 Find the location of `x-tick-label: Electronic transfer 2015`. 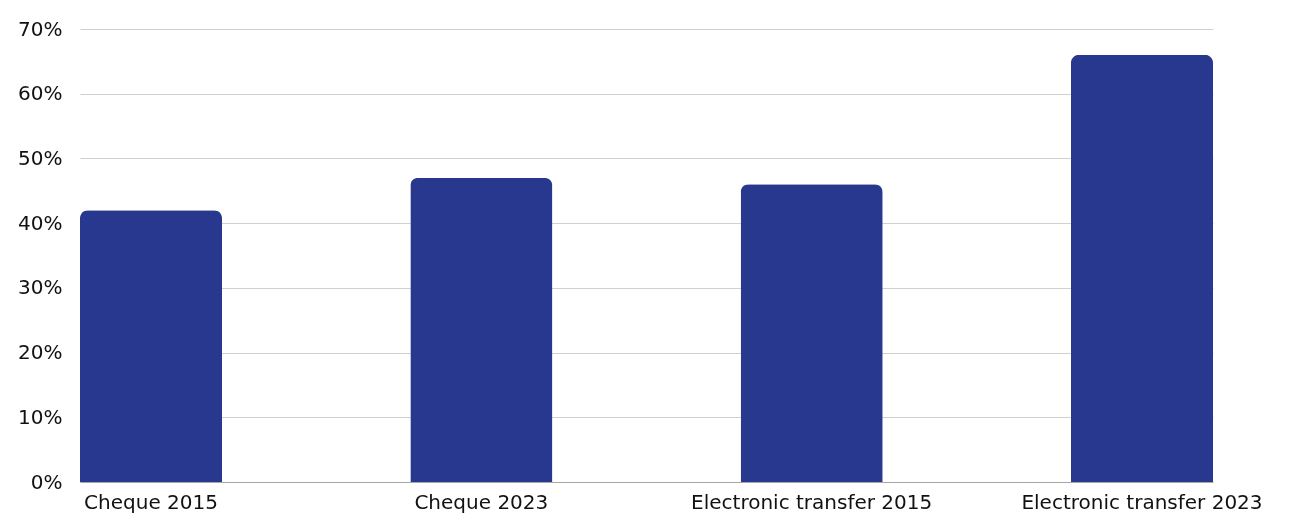

x-tick-label: Electronic transfer 2015 is located at coordinates (812, 501).